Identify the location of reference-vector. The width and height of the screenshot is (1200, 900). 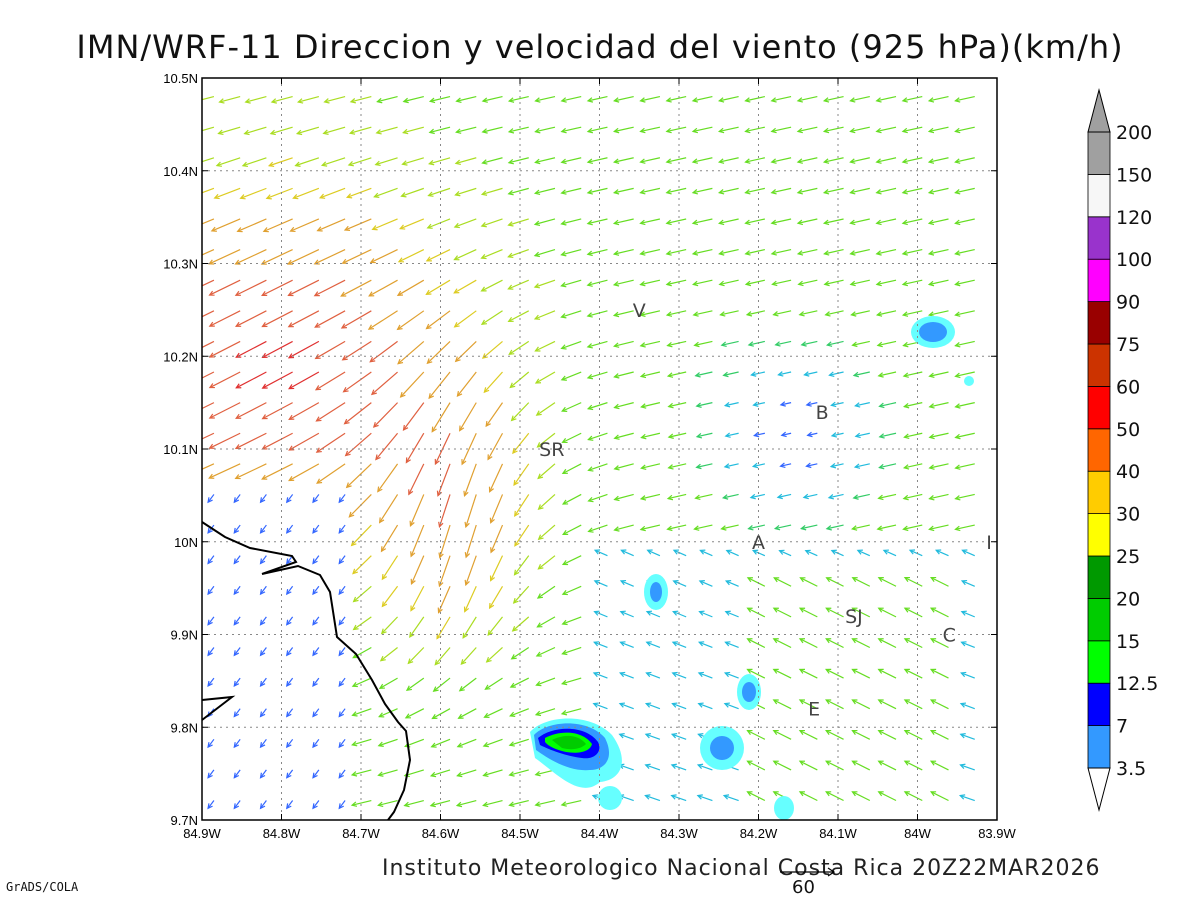
(808, 872).